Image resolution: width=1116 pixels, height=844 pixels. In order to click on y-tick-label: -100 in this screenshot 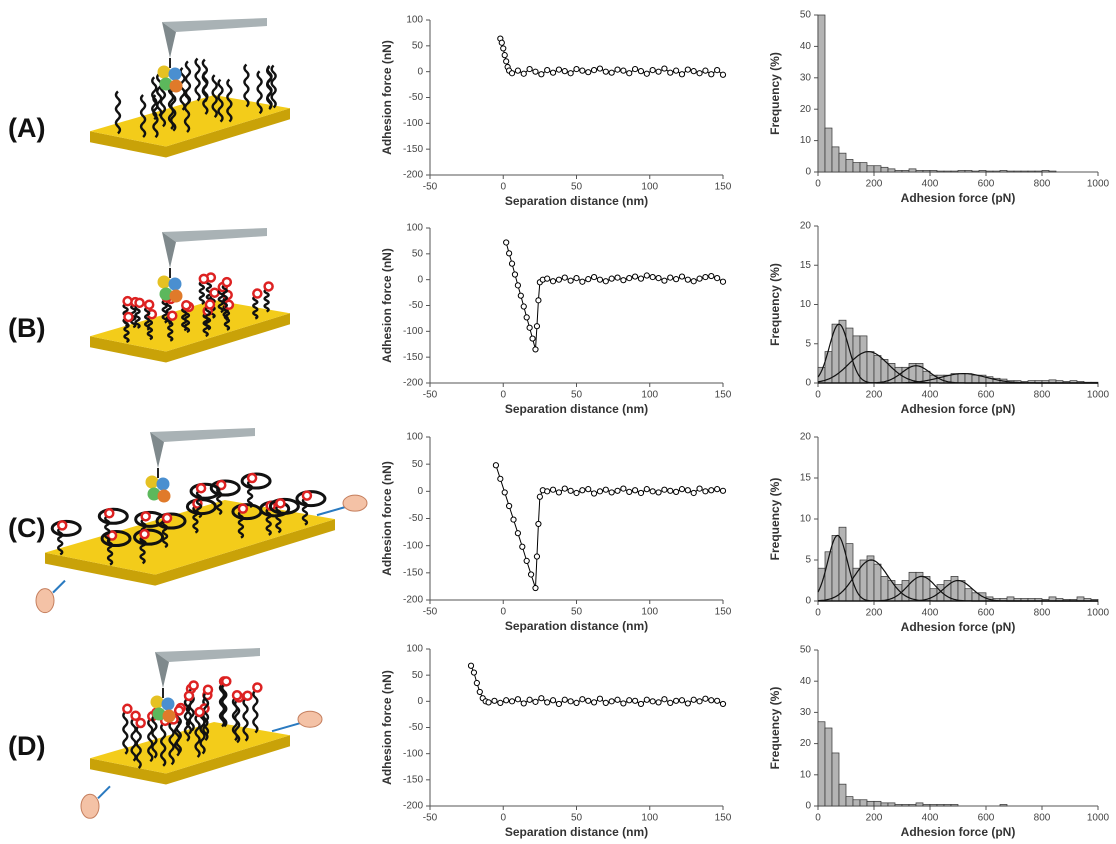, I will do `click(413, 753)`.